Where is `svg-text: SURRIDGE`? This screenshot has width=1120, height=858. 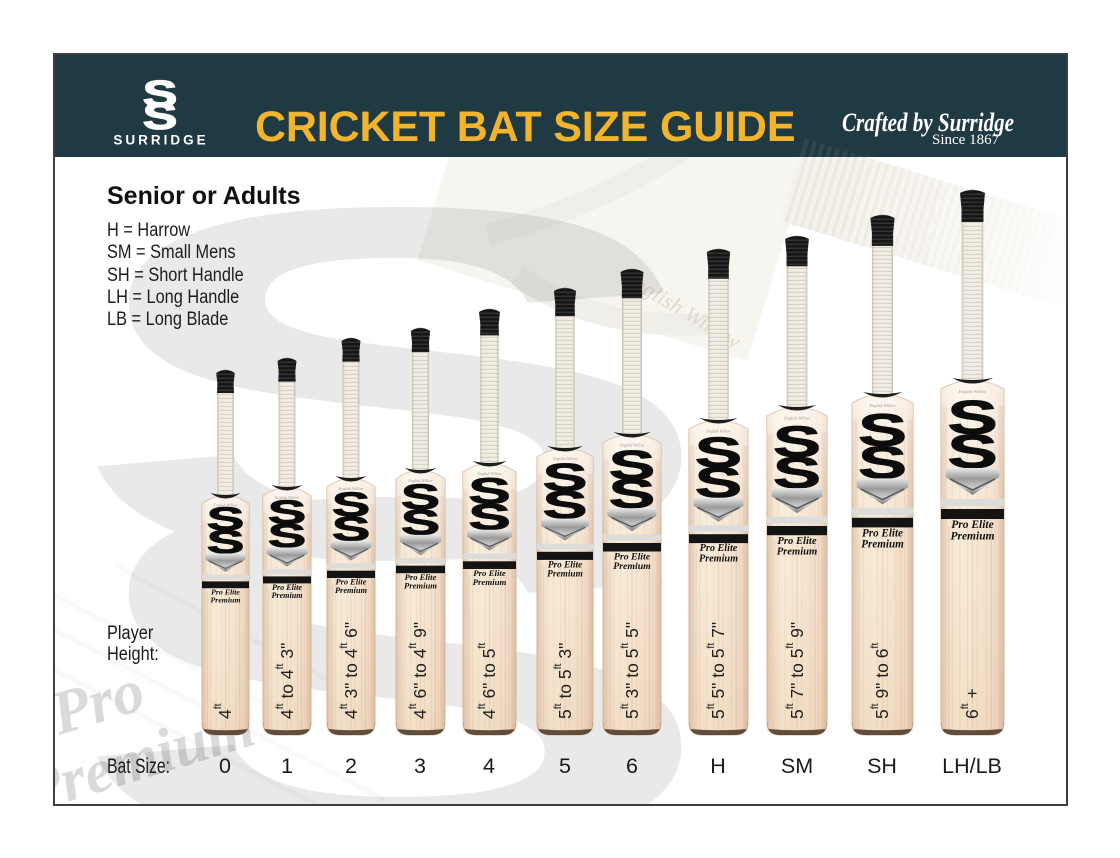
svg-text: SURRIDGE is located at coordinates (160, 140).